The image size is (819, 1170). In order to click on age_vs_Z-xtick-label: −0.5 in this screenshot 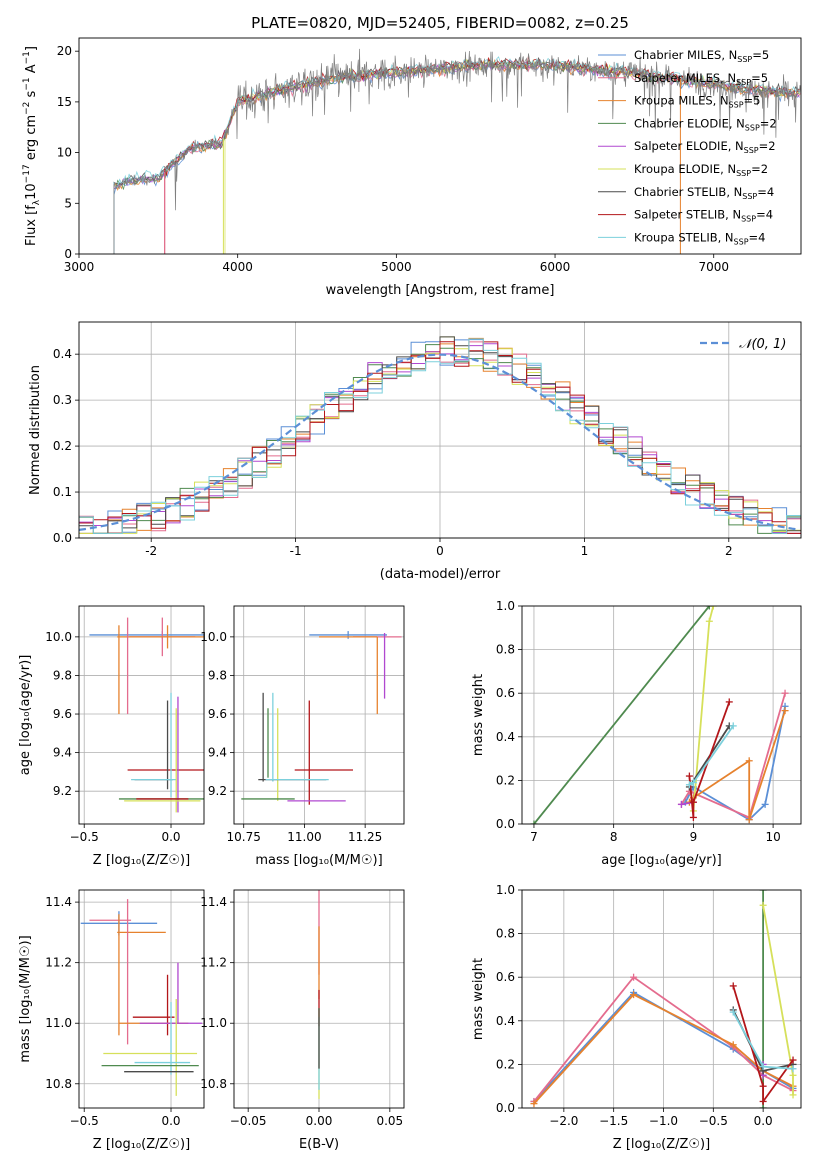, I will do `click(84, 837)`.